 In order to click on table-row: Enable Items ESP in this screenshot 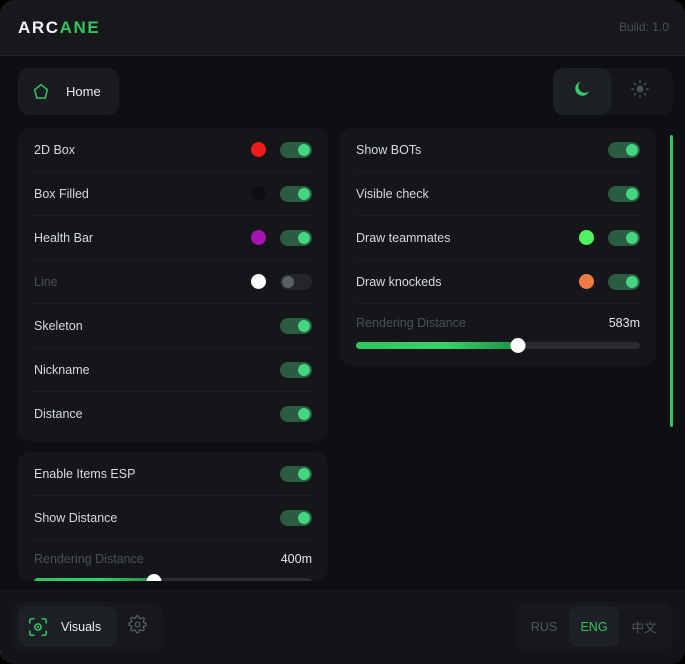, I will do `click(173, 474)`.